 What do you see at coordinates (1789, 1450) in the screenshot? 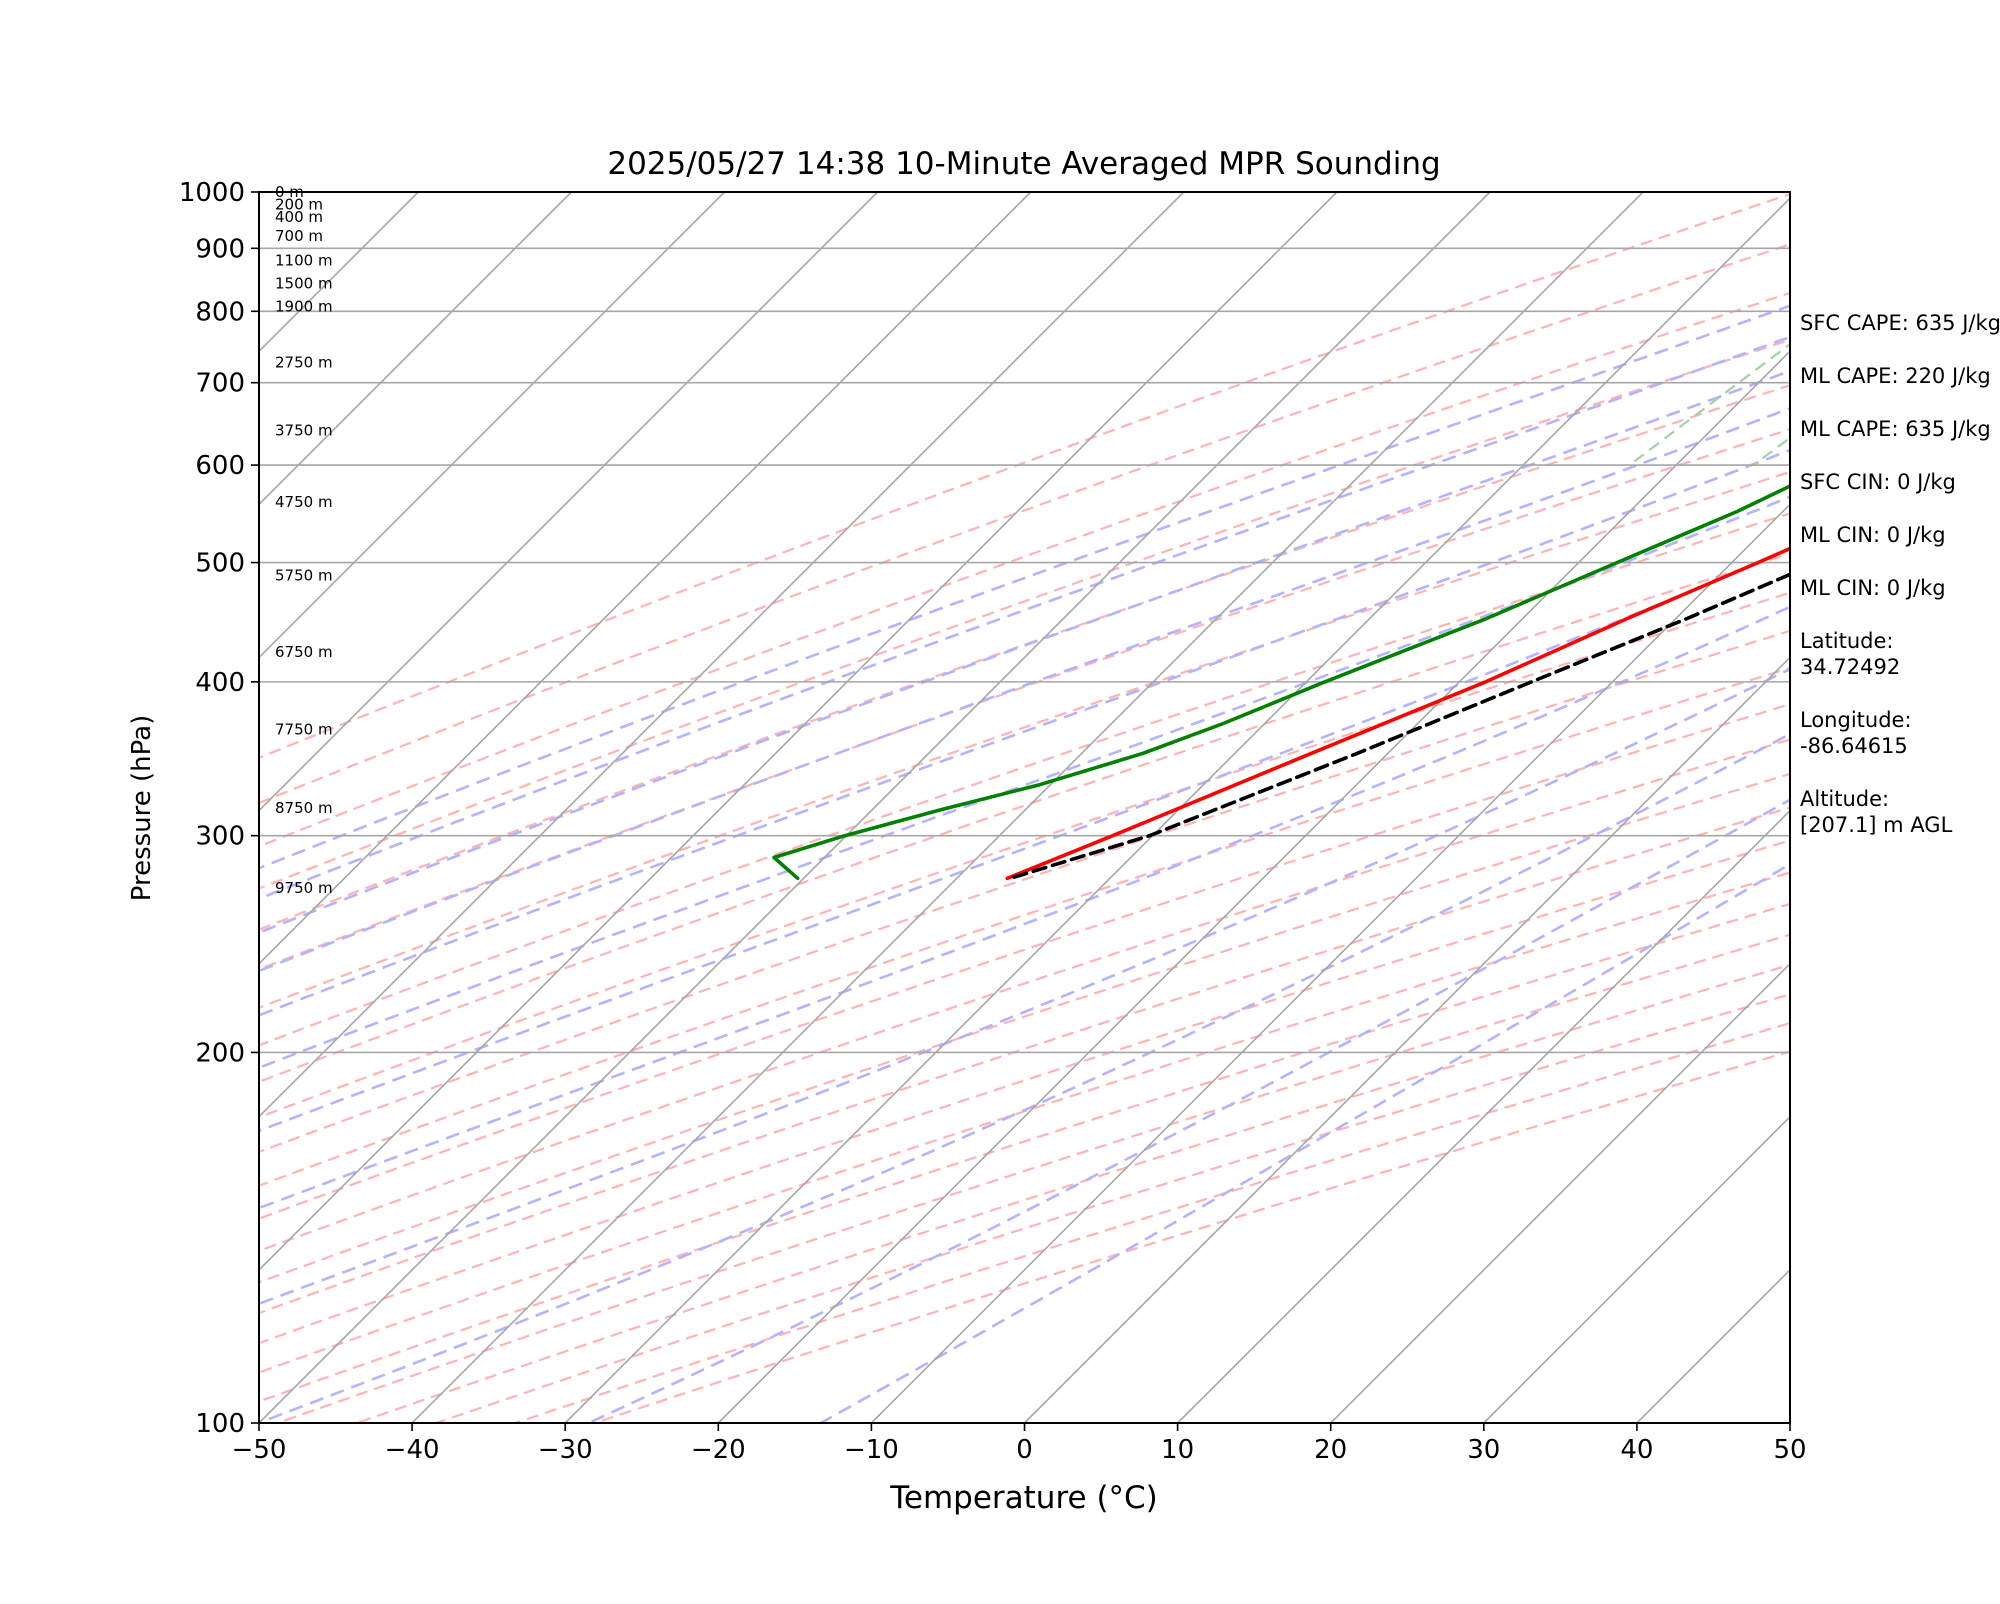
I see `x-tick-label: 50` at bounding box center [1789, 1450].